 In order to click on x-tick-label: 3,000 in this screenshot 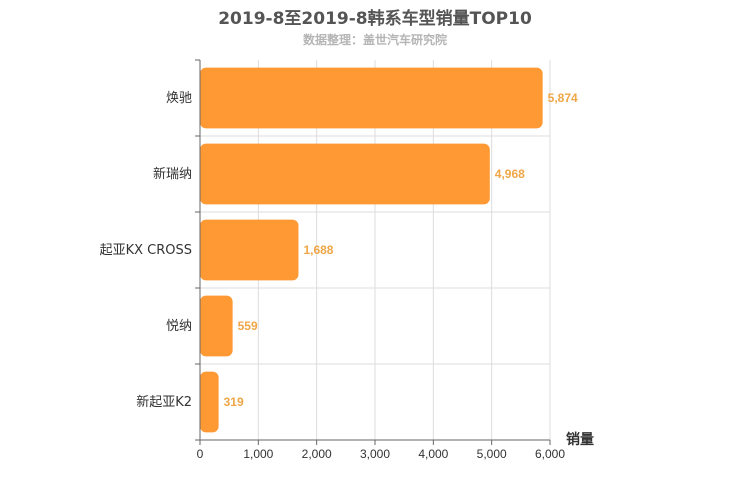, I will do `click(375, 454)`.